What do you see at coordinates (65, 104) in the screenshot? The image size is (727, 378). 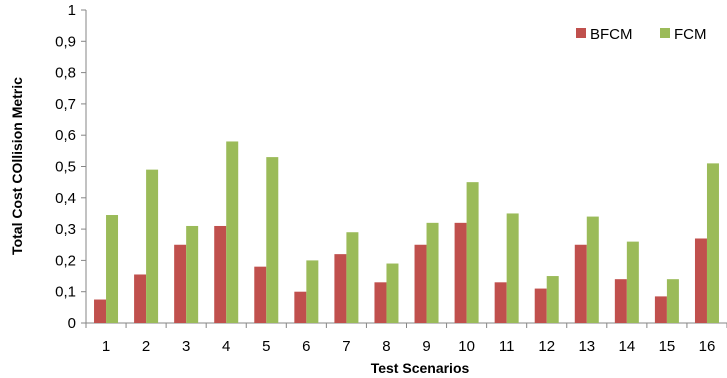 I see `y-tick-label: 0,7` at bounding box center [65, 104].